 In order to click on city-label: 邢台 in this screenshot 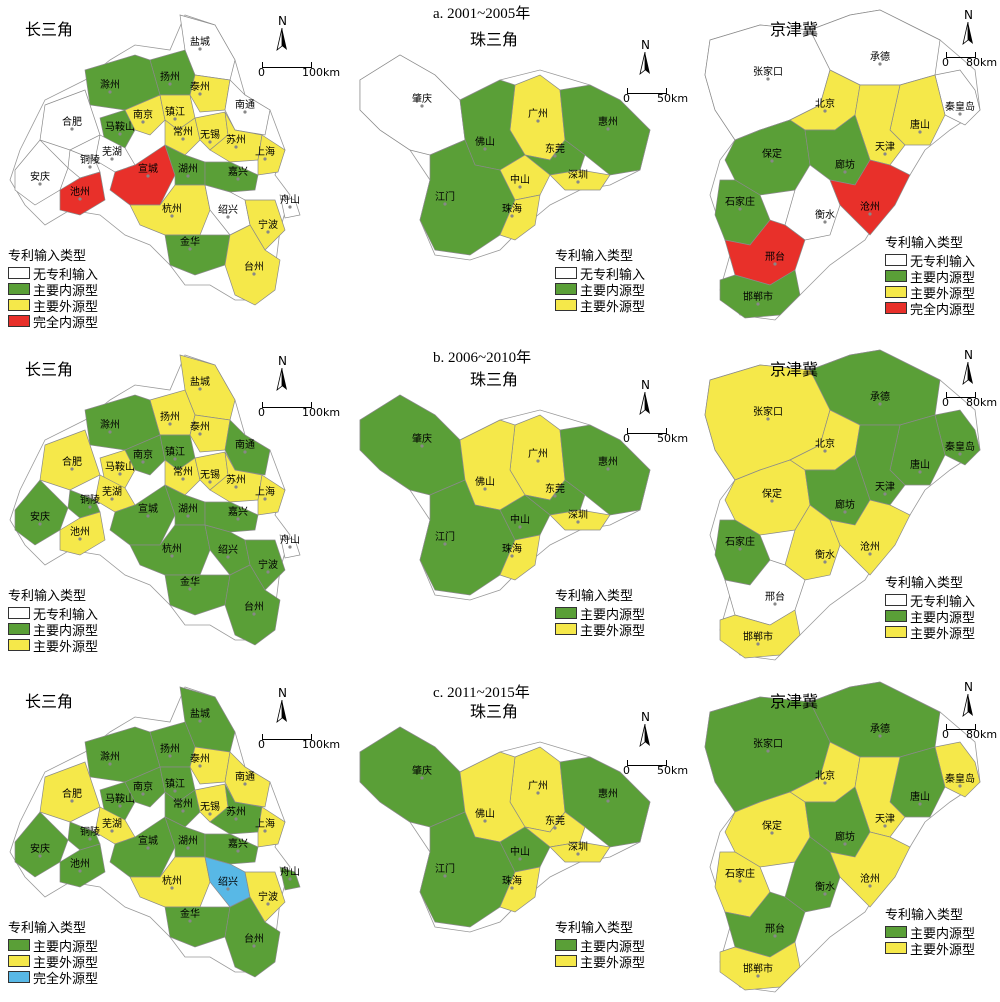, I will do `click(775, 596)`.